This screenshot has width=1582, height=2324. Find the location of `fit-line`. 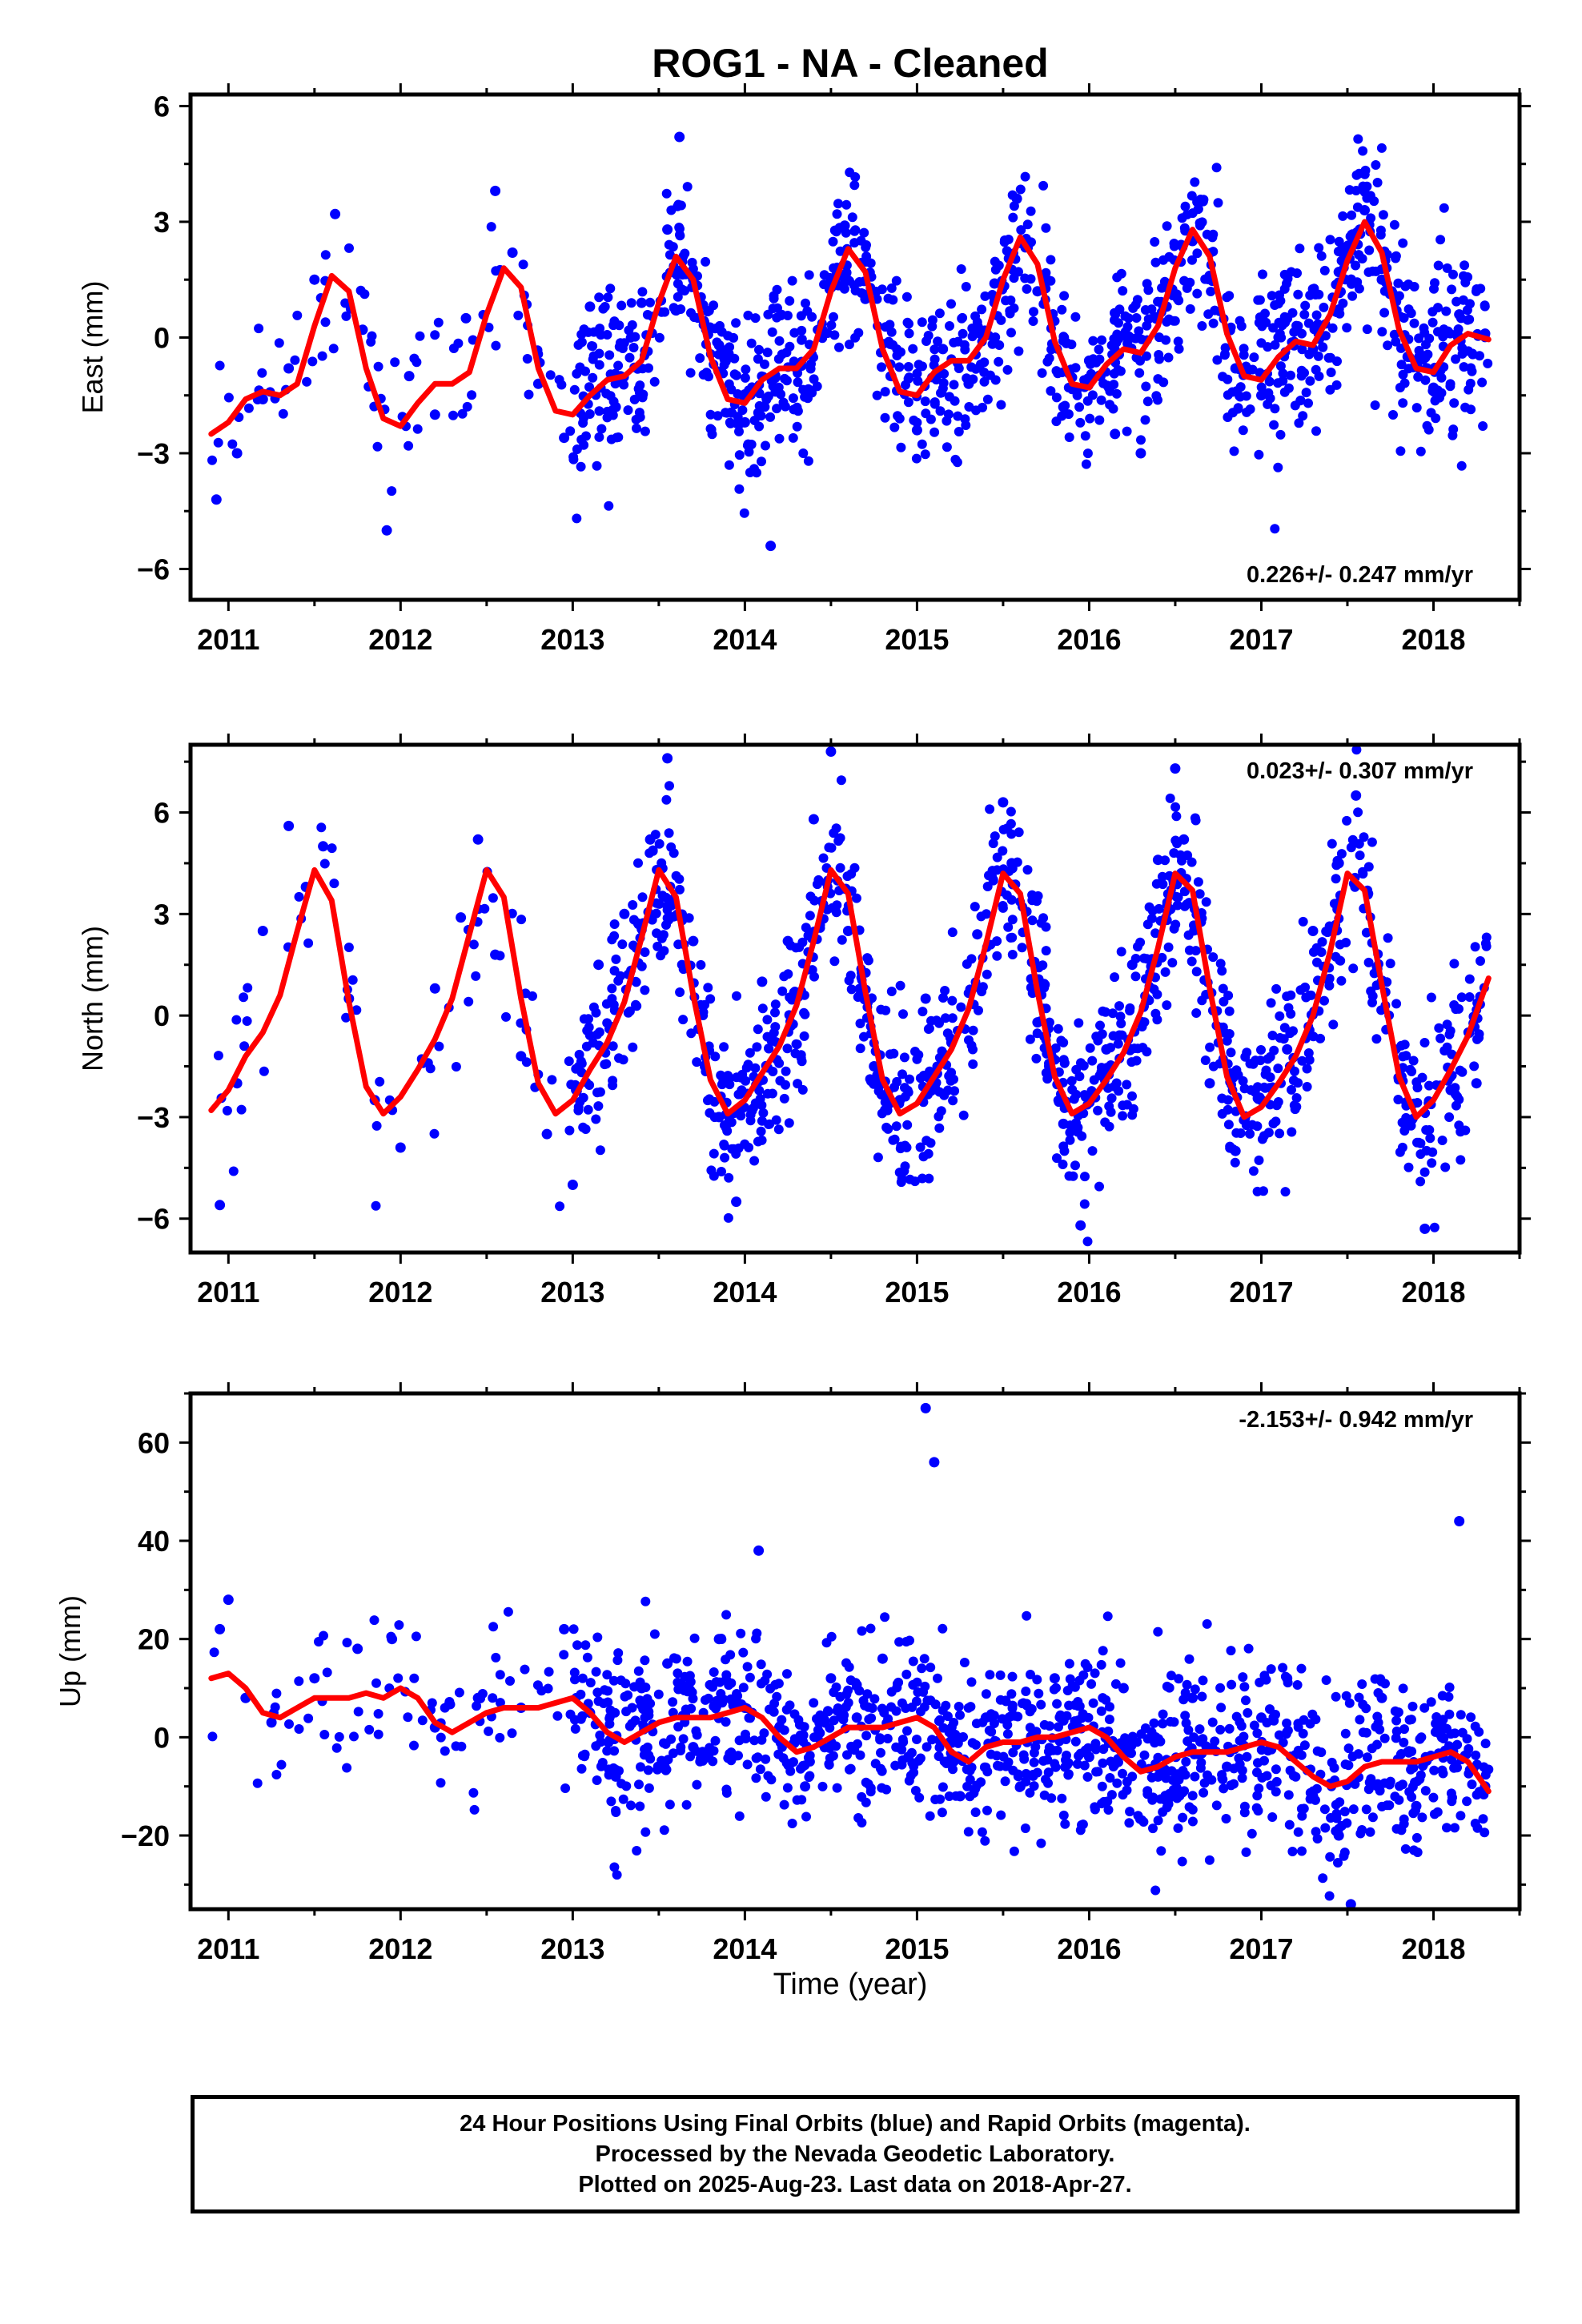

fit-line is located at coordinates (850, 328).